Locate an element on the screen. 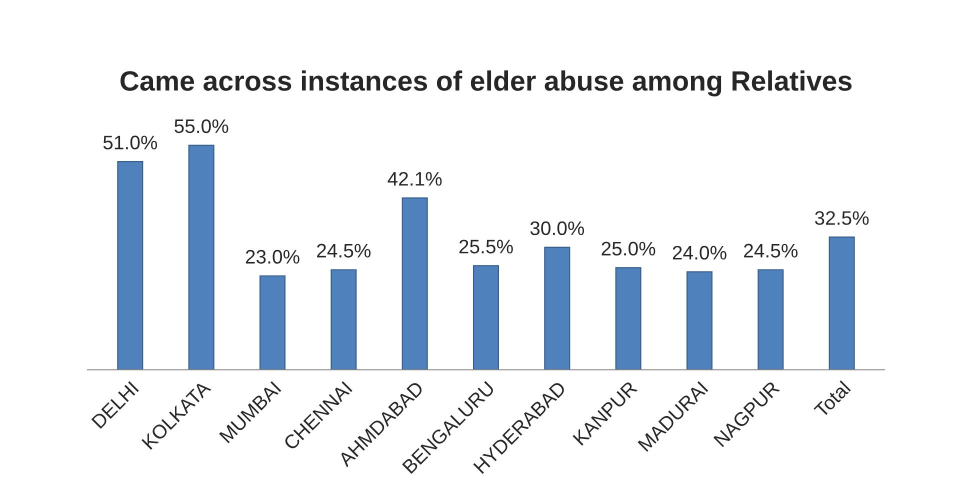  data-label: 42.1% is located at coordinates (415, 179).